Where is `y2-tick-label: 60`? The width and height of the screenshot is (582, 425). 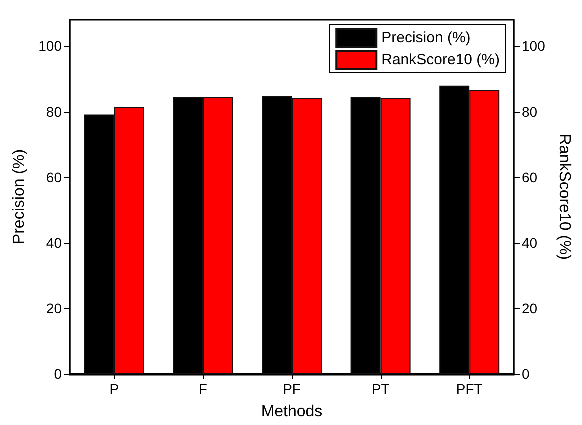 y2-tick-label: 60 is located at coordinates (530, 177).